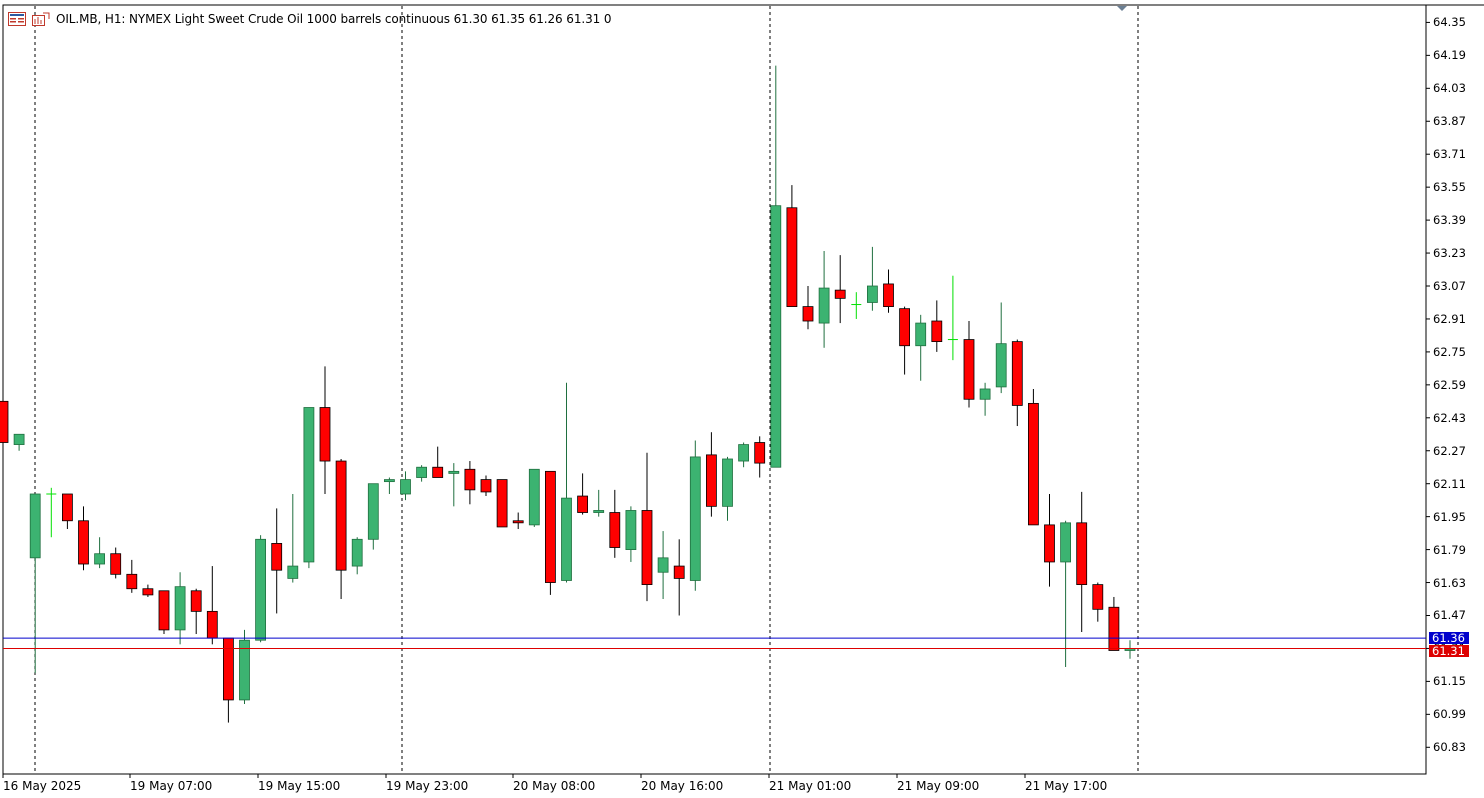 Image resolution: width=1484 pixels, height=798 pixels. Describe the element at coordinates (1449, 121) in the screenshot. I see `y-tick-label: 63.87` at that location.